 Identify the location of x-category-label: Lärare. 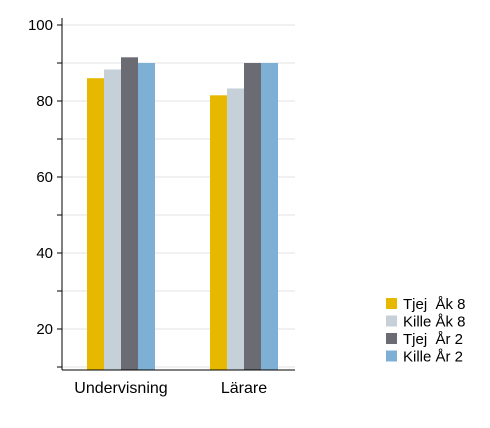
(244, 388).